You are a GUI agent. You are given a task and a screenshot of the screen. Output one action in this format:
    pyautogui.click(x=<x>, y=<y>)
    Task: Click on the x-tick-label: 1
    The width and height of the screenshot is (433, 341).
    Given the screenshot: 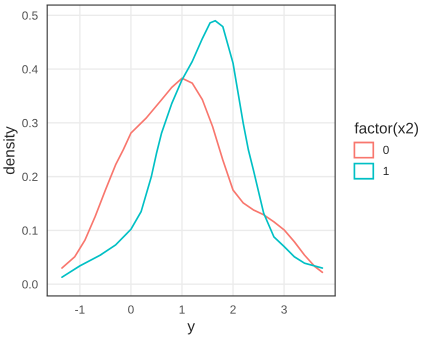 What is the action you would take?
    pyautogui.click(x=182, y=309)
    